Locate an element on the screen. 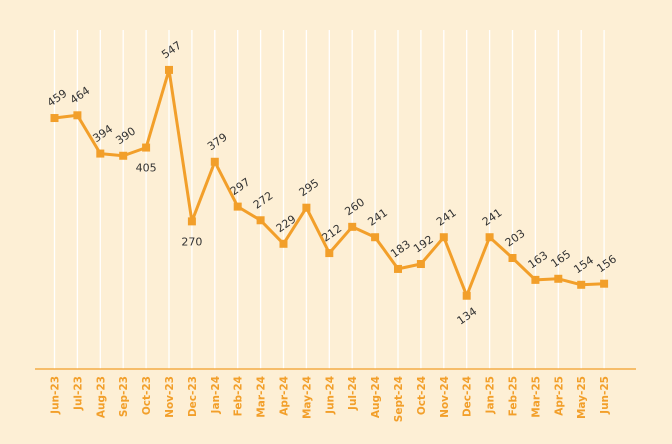 Image resolution: width=672 pixels, height=444 pixels. x-tick-label: Jun-24 is located at coordinates (330, 395).